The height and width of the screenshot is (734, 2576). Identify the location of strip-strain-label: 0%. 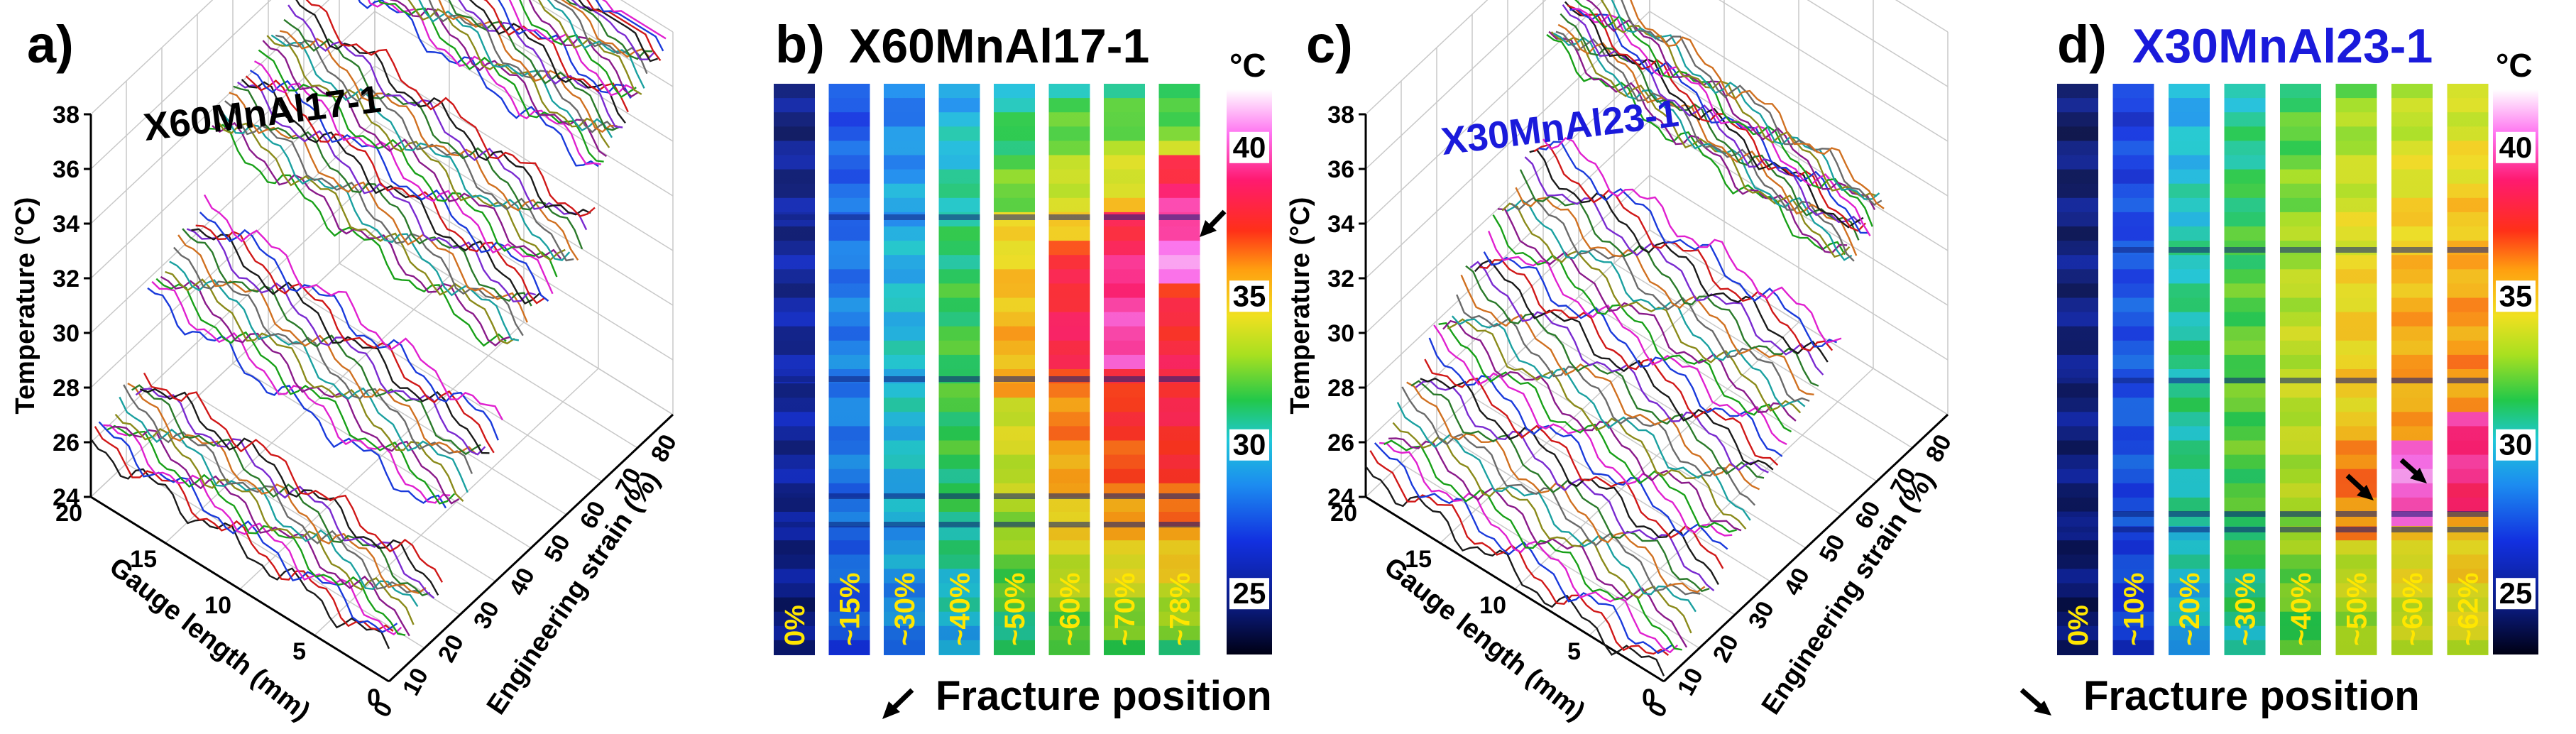
(795, 625).